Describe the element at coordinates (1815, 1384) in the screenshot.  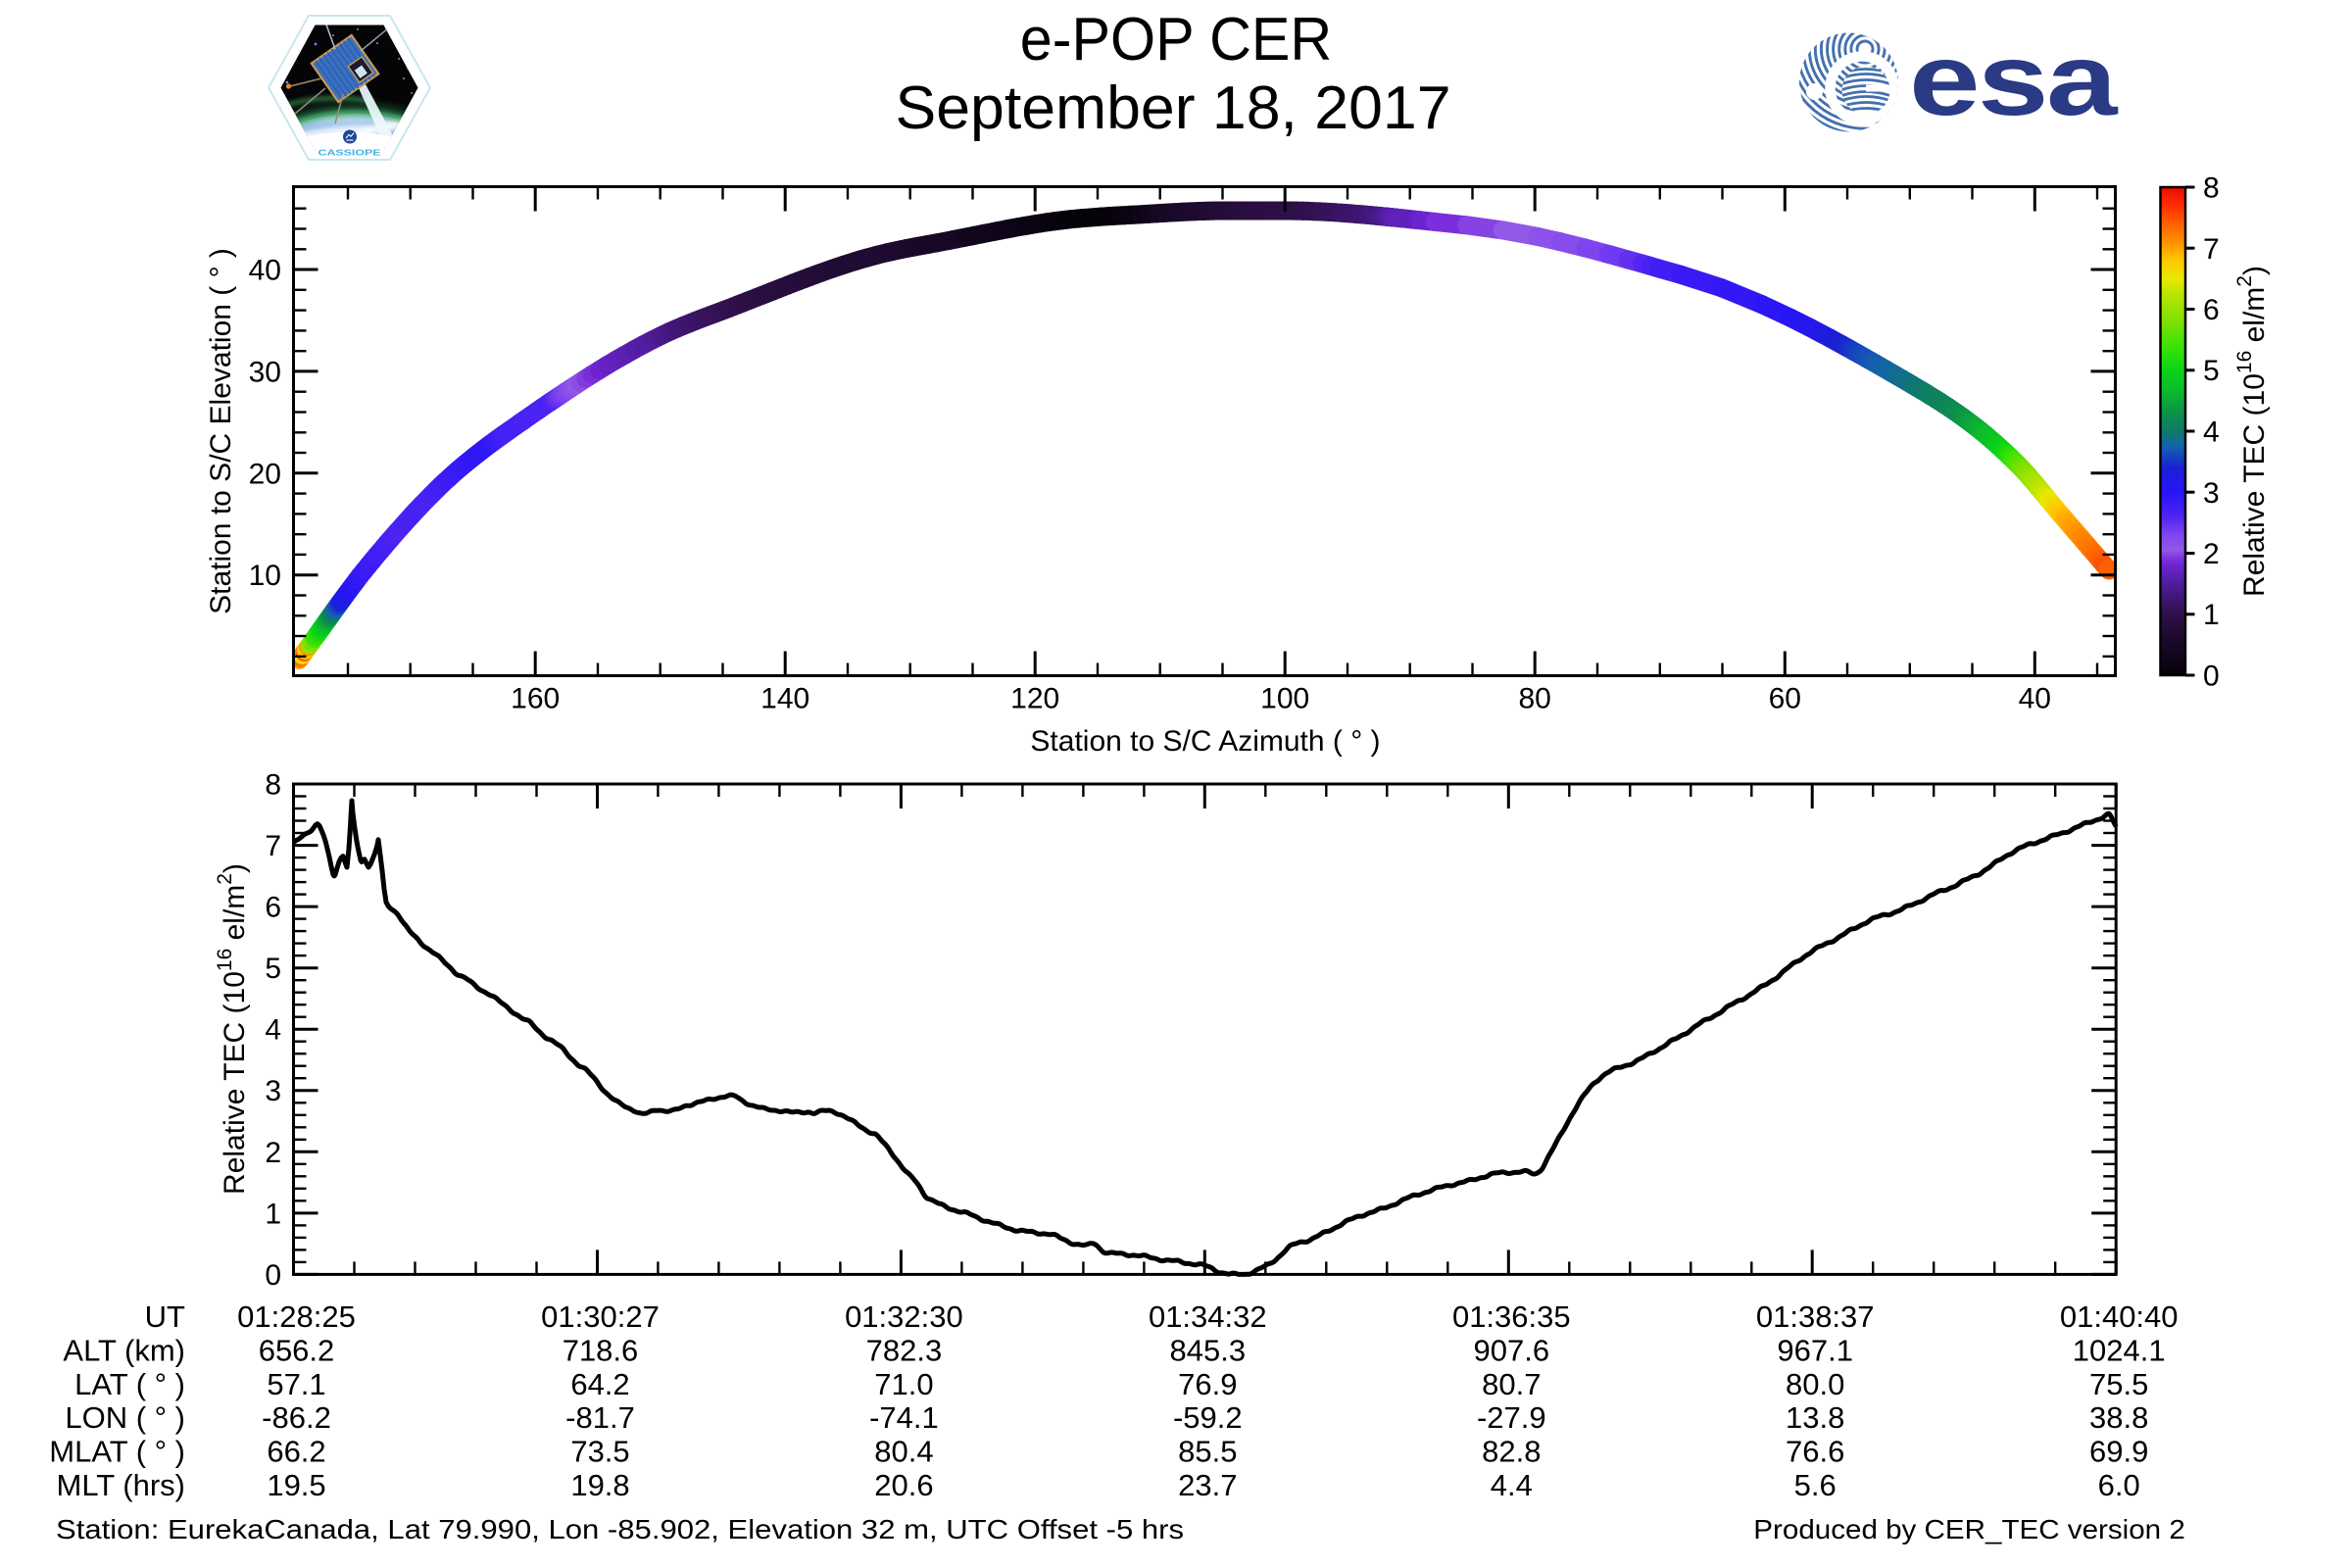
I see `svg-text: 80.0` at that location.